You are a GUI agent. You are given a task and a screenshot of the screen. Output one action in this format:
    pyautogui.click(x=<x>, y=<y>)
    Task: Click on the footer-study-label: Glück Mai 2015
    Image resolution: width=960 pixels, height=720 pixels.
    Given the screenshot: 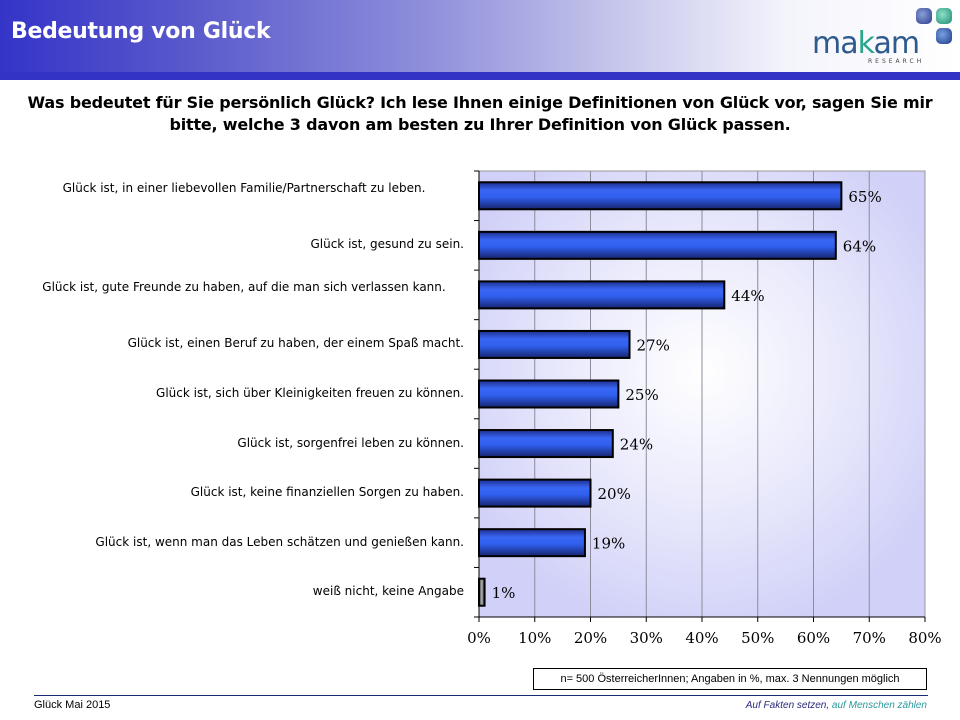 What is the action you would take?
    pyautogui.click(x=72, y=705)
    